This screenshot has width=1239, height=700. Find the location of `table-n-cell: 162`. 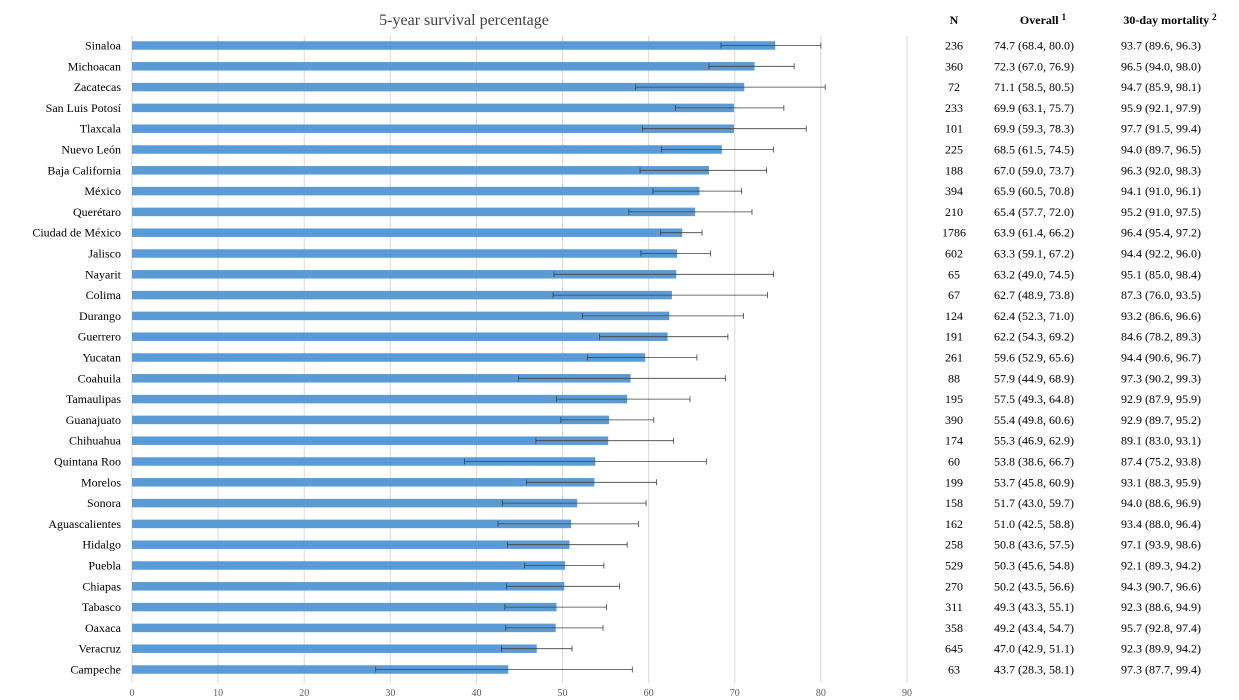

table-n-cell: 162 is located at coordinates (954, 524).